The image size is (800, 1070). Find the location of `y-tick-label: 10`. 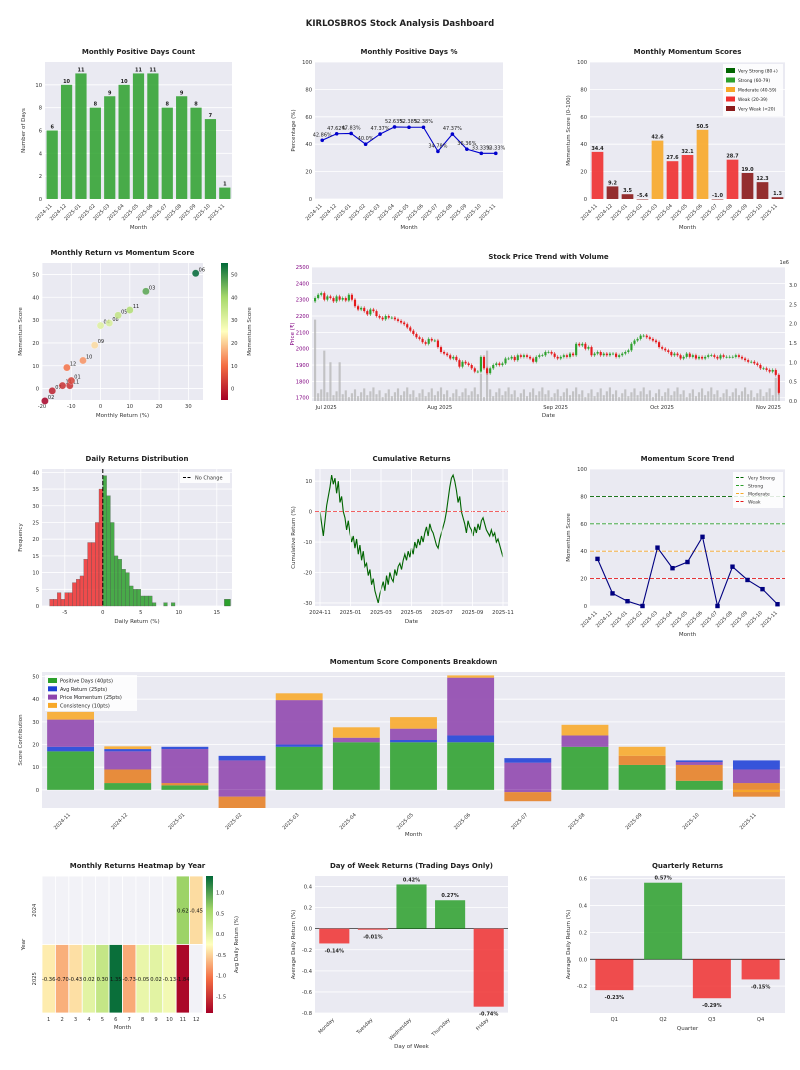

y-tick-label: 10 is located at coordinates (308, 482).